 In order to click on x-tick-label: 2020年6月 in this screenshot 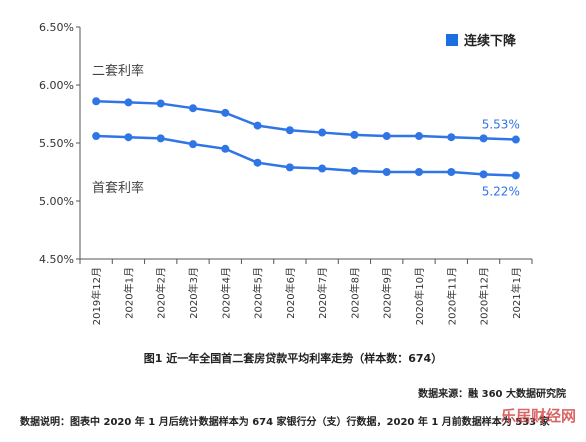, I will do `click(290, 293)`.